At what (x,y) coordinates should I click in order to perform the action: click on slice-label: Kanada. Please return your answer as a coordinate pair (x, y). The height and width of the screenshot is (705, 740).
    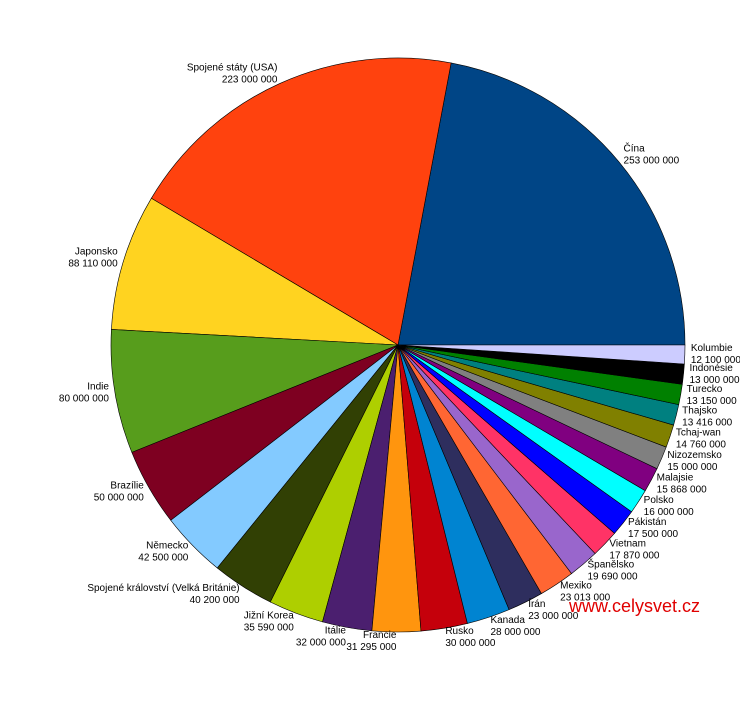
    Looking at the image, I should click on (507, 620).